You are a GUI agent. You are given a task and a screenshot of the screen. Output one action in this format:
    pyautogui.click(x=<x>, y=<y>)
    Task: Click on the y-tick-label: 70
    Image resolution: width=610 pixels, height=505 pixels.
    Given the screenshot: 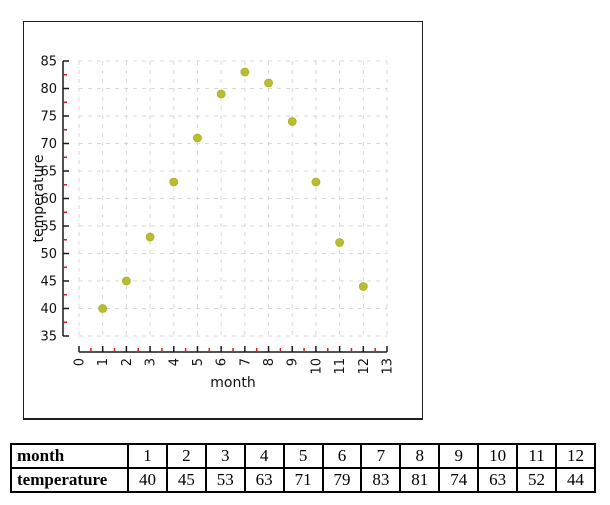 What is the action you would take?
    pyautogui.click(x=48, y=144)
    